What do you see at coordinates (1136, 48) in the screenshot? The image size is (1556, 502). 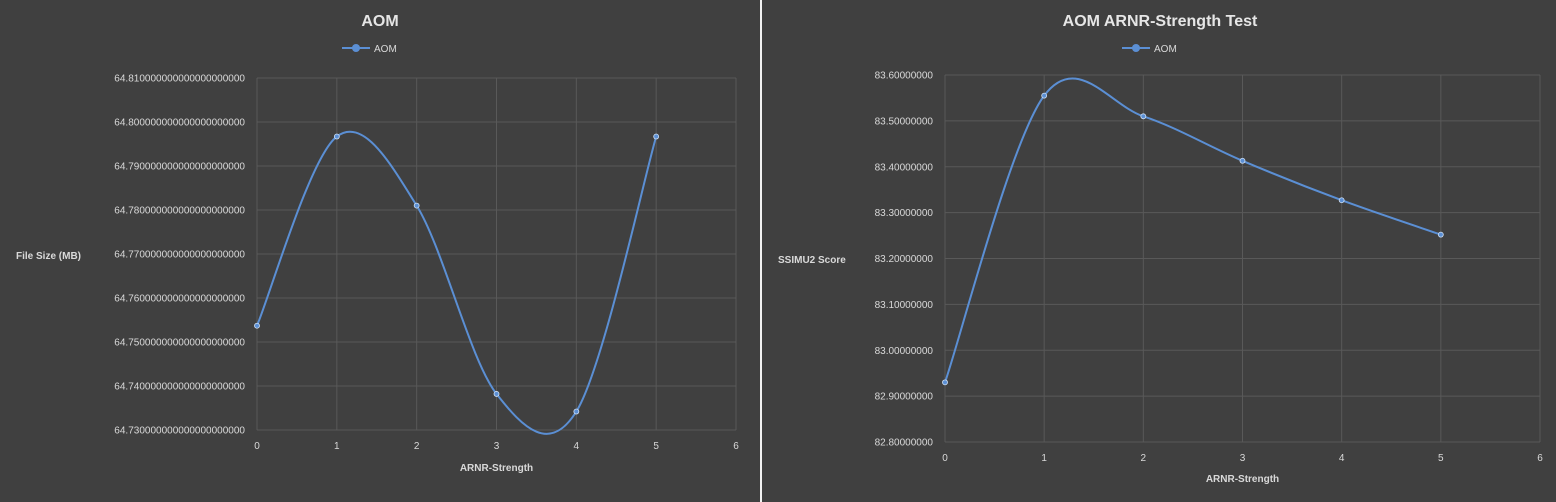 I see `chart1-legend-marker` at bounding box center [1136, 48].